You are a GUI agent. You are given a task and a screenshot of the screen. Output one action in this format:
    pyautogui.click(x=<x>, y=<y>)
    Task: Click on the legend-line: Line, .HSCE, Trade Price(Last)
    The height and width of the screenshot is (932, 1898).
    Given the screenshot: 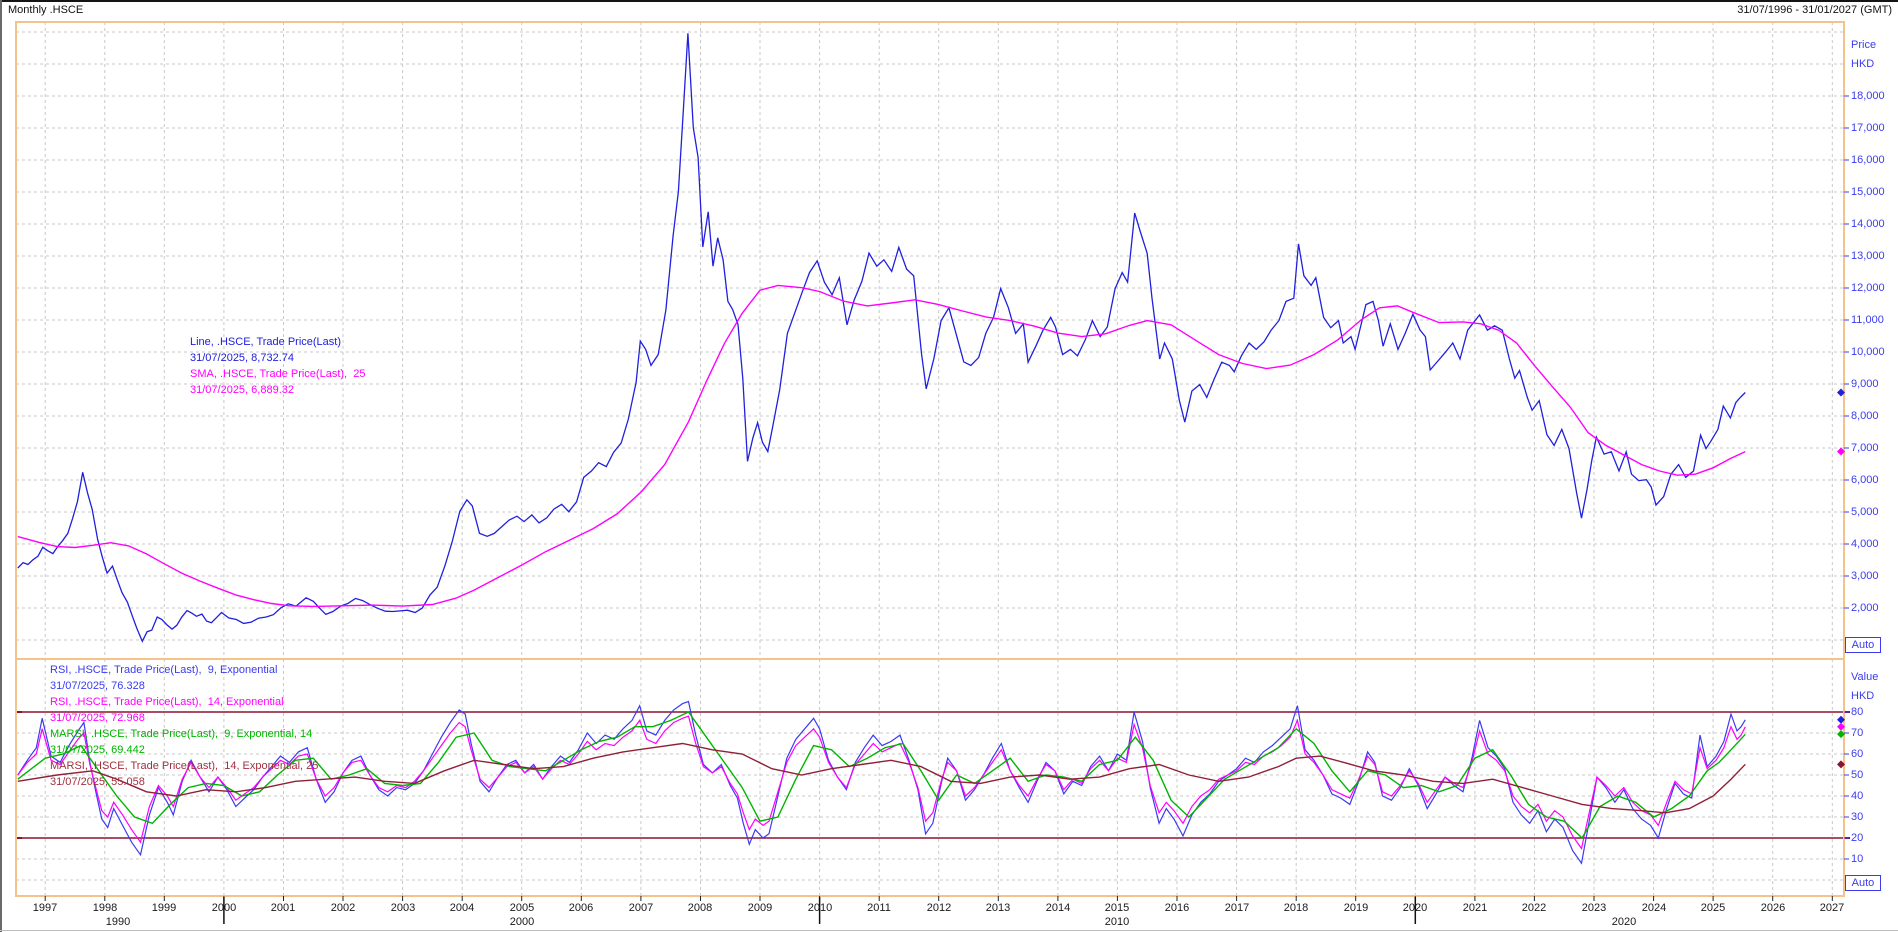 What is the action you would take?
    pyautogui.click(x=266, y=342)
    